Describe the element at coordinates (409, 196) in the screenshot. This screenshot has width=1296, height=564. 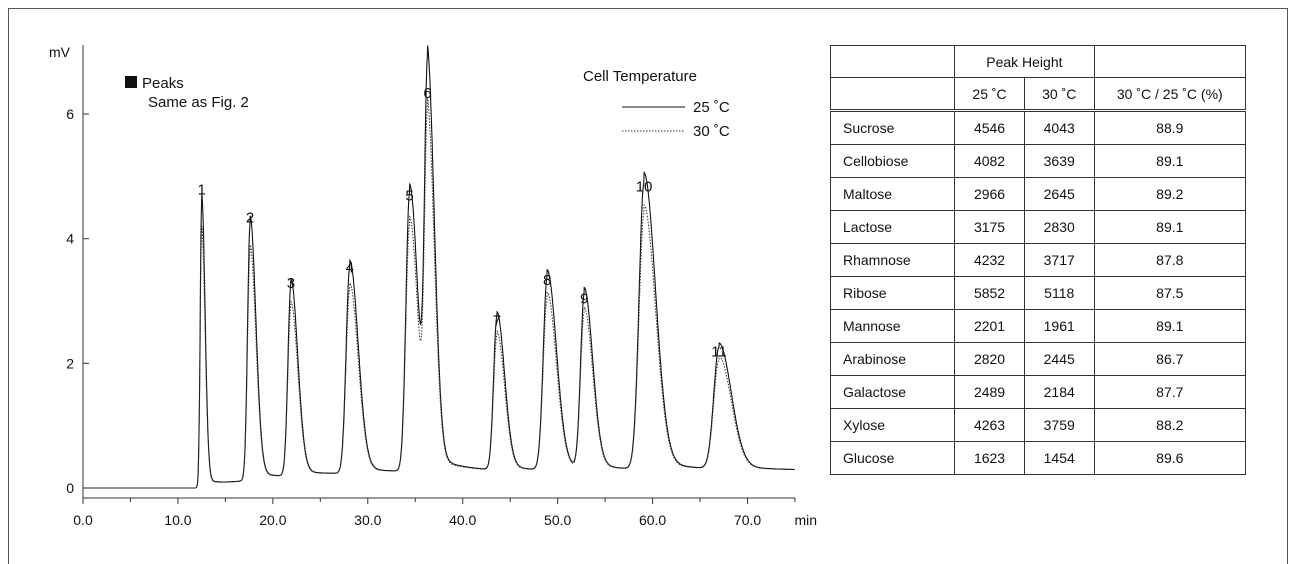
I see `peak-label: 5` at that location.